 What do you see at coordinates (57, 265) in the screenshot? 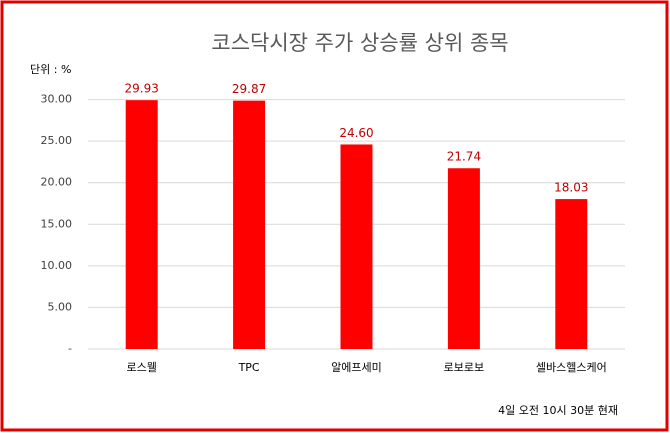
I see `y-tick-label: 10.00` at bounding box center [57, 265].